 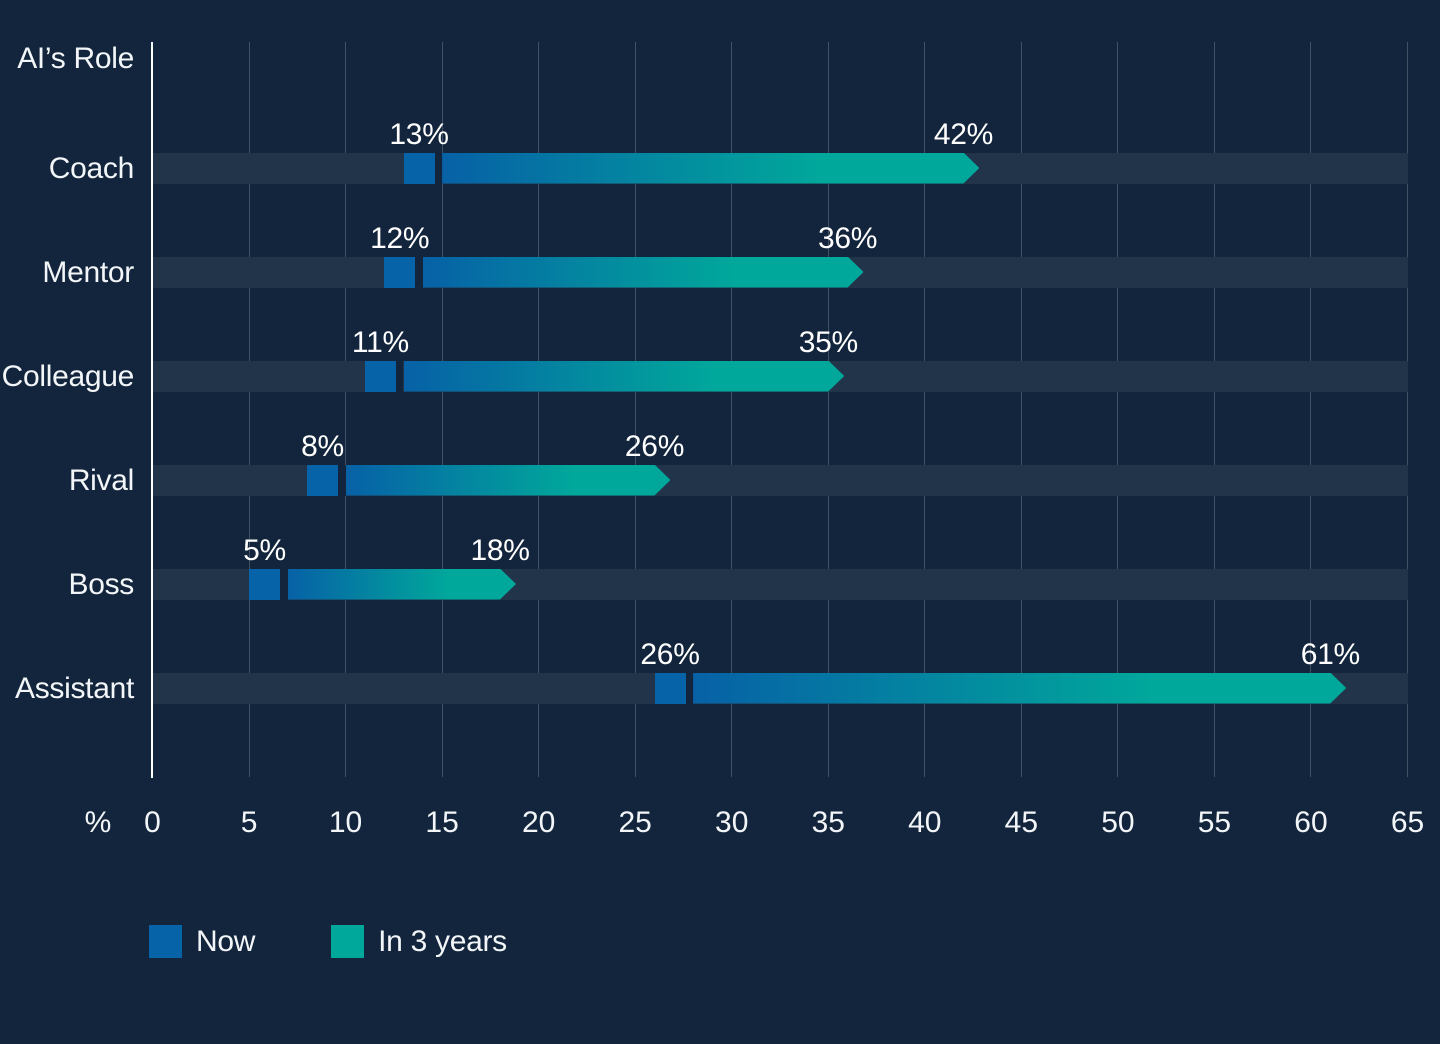 I want to click on x-tick-label-65: 65, so click(x=1407, y=822).